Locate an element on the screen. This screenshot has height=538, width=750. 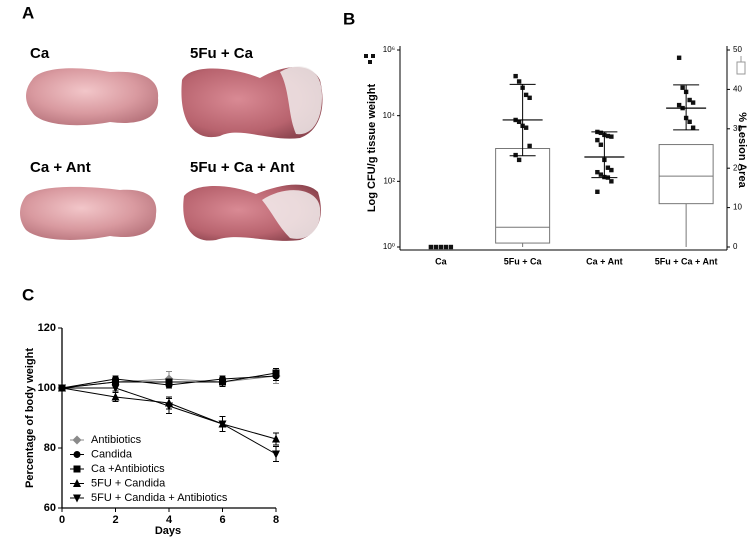
y2-tick-label: 20 is located at coordinates (737, 167).